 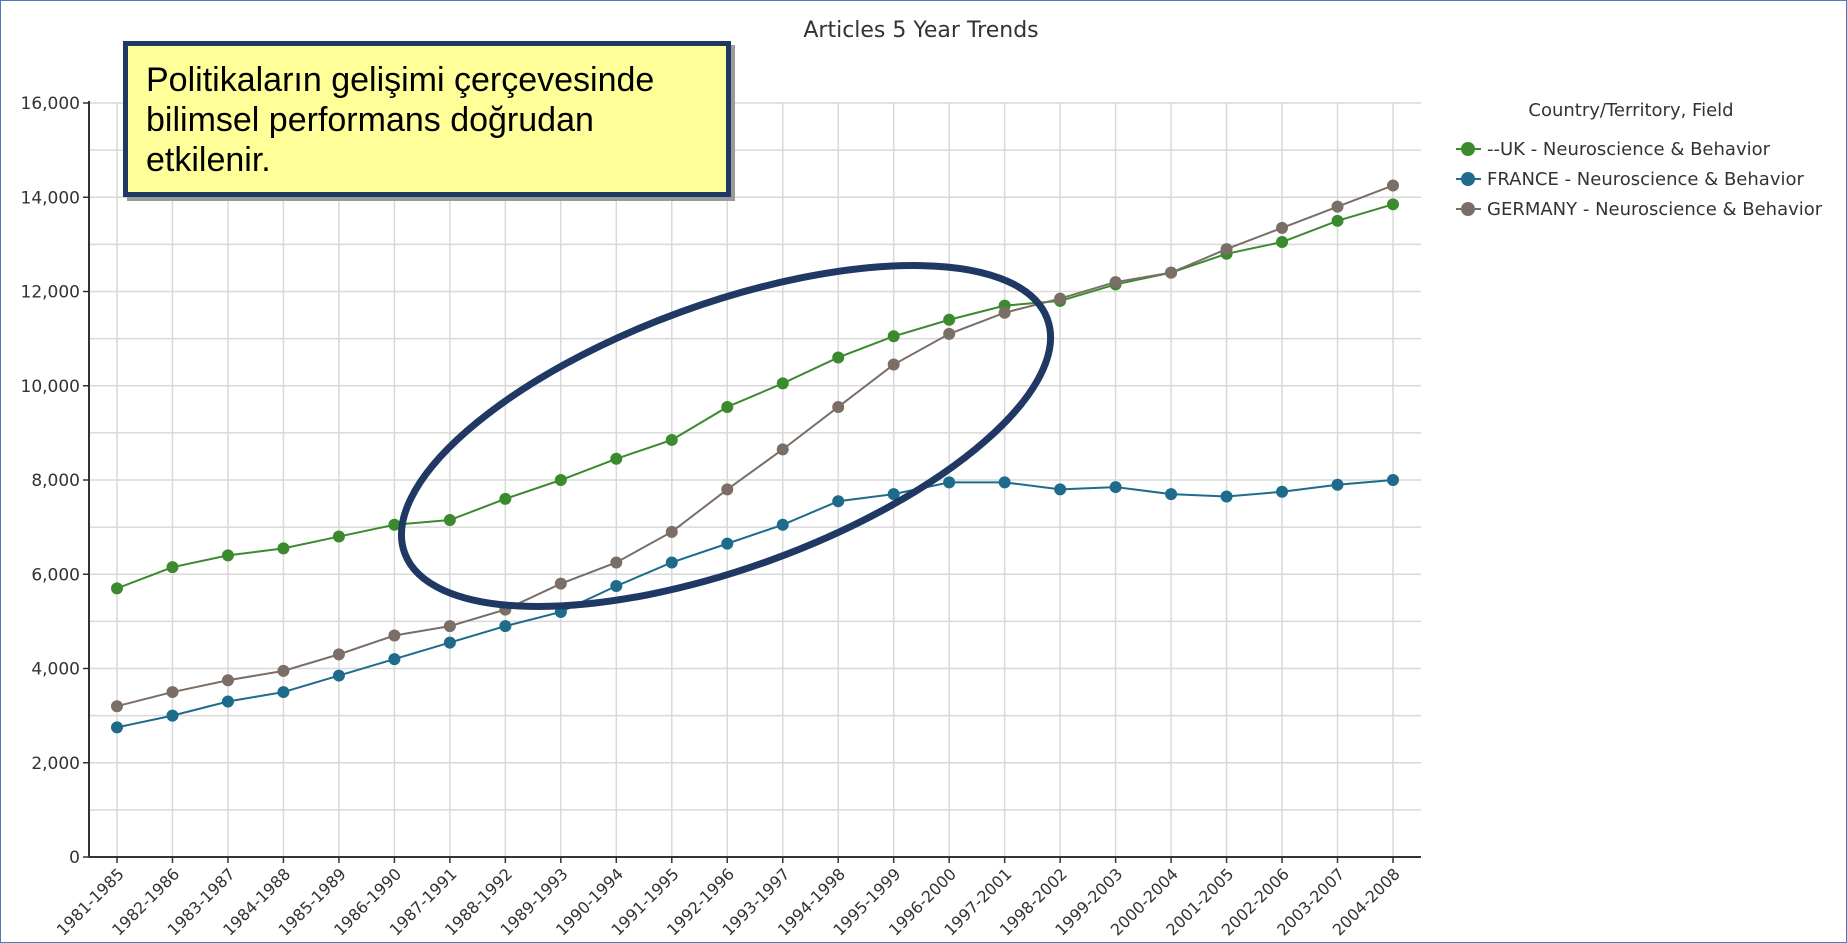 What do you see at coordinates (400, 80) in the screenshot?
I see `annotation-line-1: Politikaların gelişimi çerçevesinde` at bounding box center [400, 80].